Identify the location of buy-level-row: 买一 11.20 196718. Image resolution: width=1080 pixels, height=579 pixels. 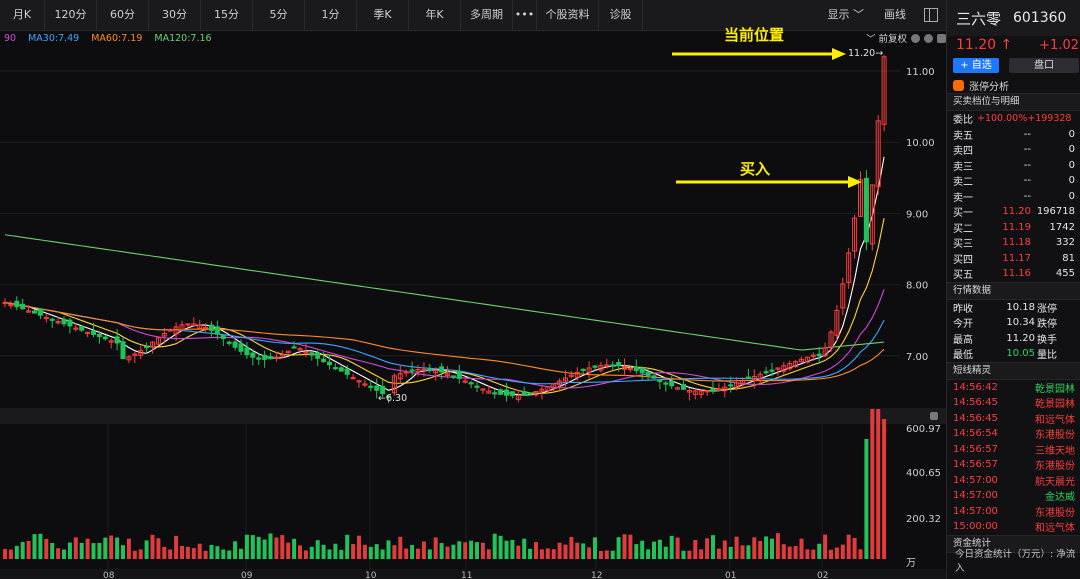
(1013, 212).